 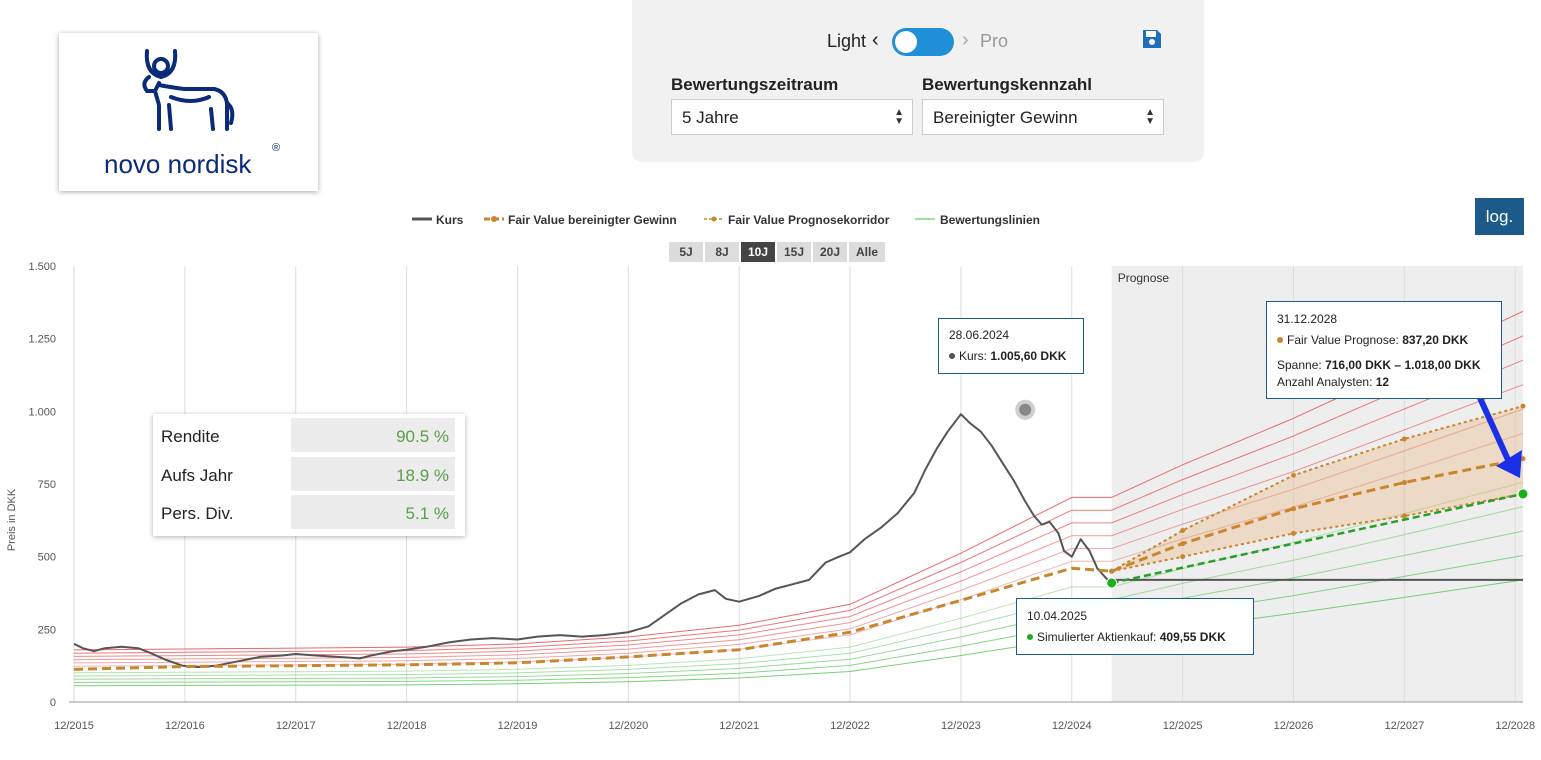 What do you see at coordinates (990, 220) in the screenshot?
I see `legend-bewertungslinien: Bewertungslinien` at bounding box center [990, 220].